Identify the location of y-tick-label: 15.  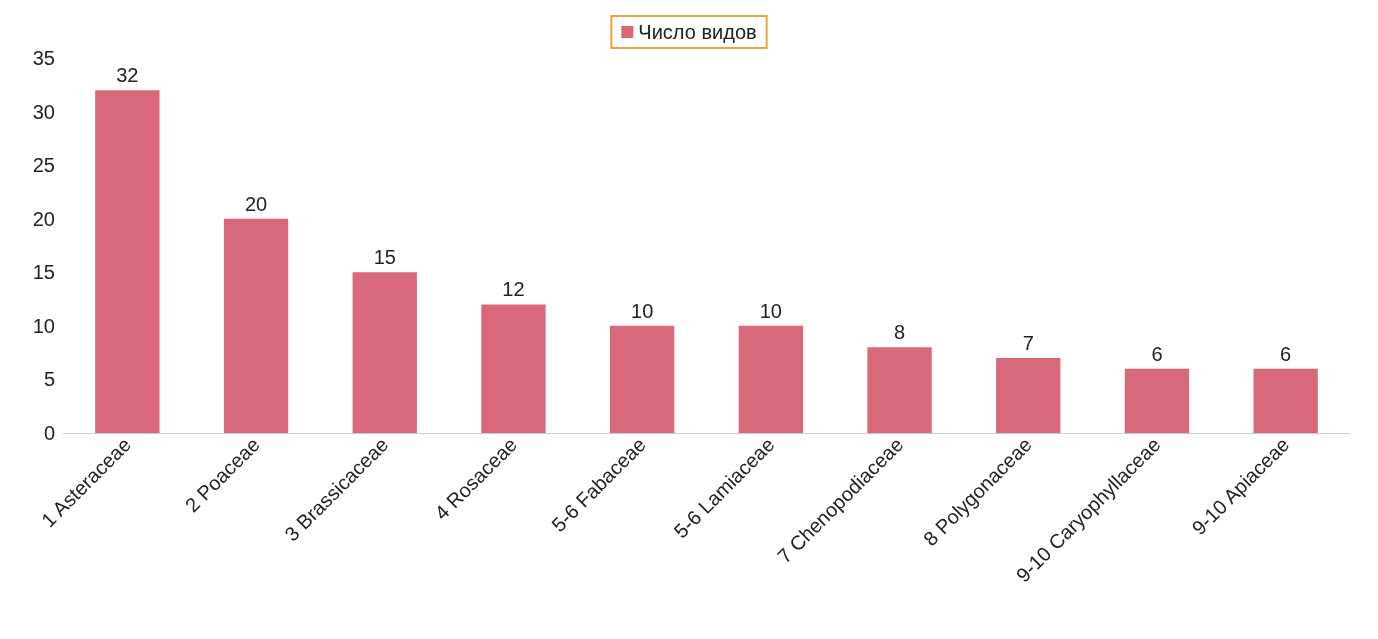
(43, 272).